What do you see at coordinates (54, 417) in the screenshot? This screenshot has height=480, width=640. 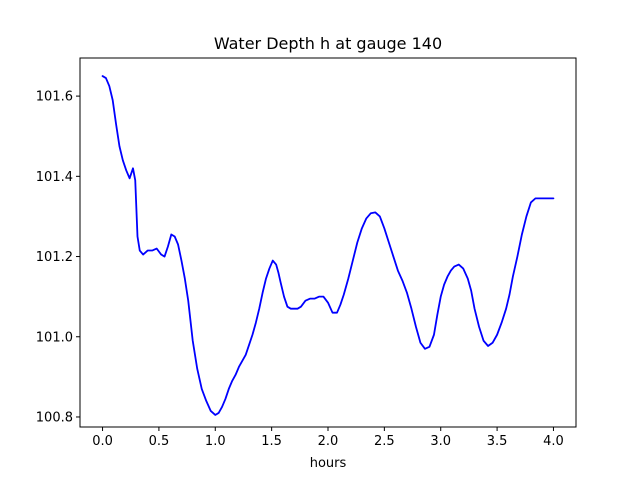 I see `y-tick-label: 100.8` at bounding box center [54, 417].